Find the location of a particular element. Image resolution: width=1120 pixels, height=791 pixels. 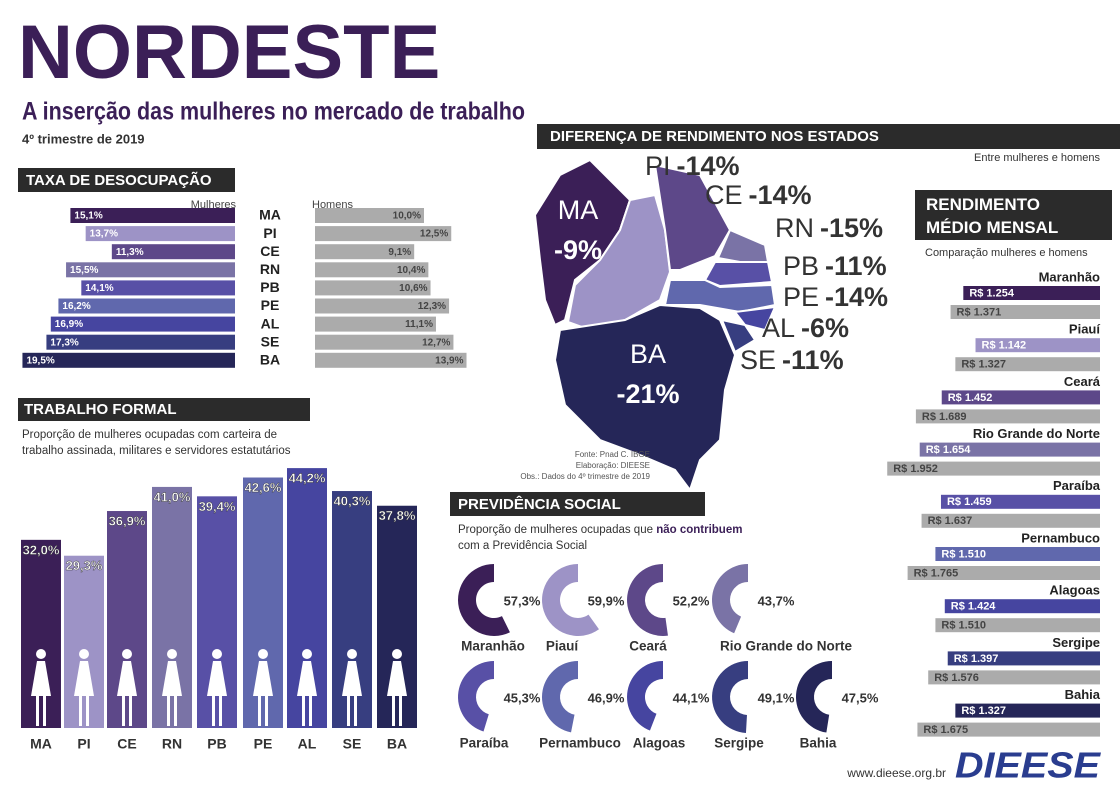

category-label: PE is located at coordinates (270, 305).